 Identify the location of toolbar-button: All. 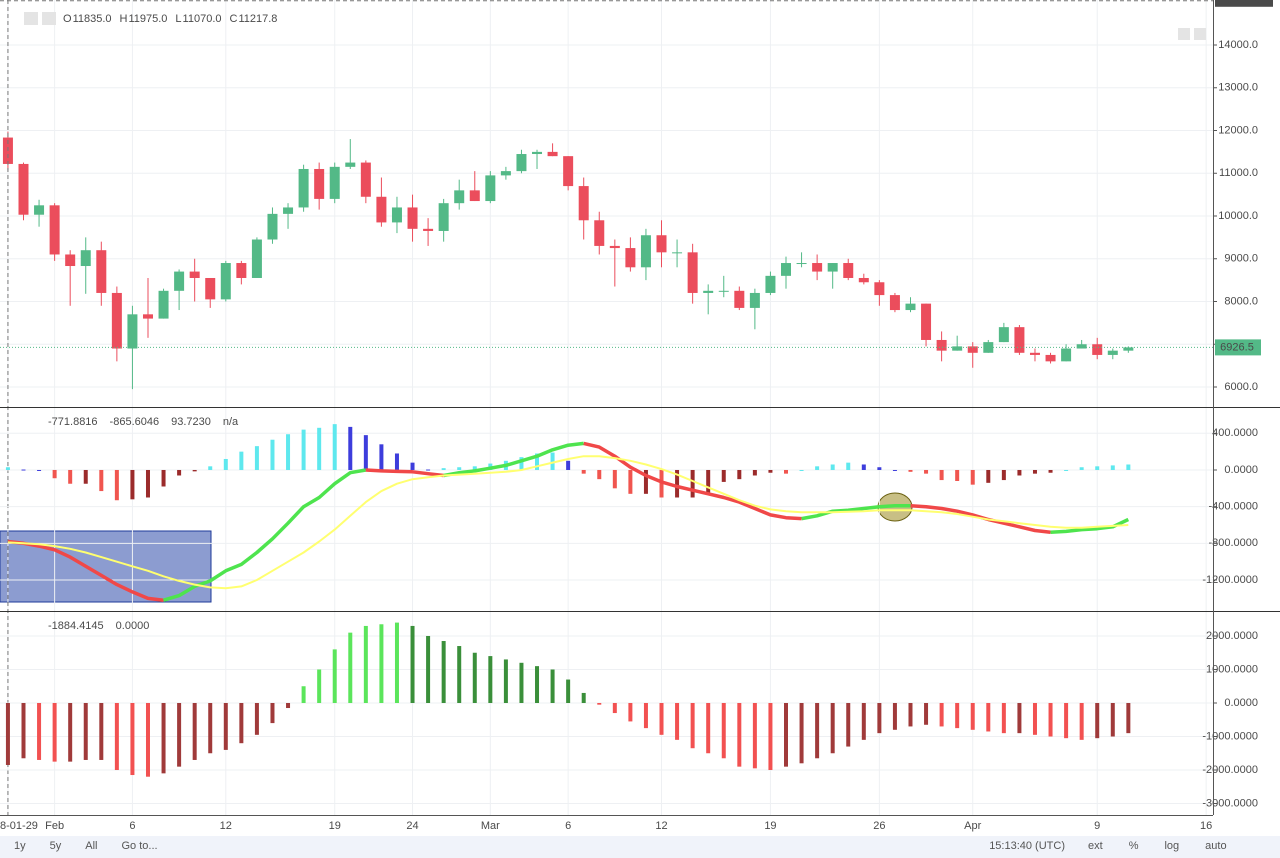
(91, 846).